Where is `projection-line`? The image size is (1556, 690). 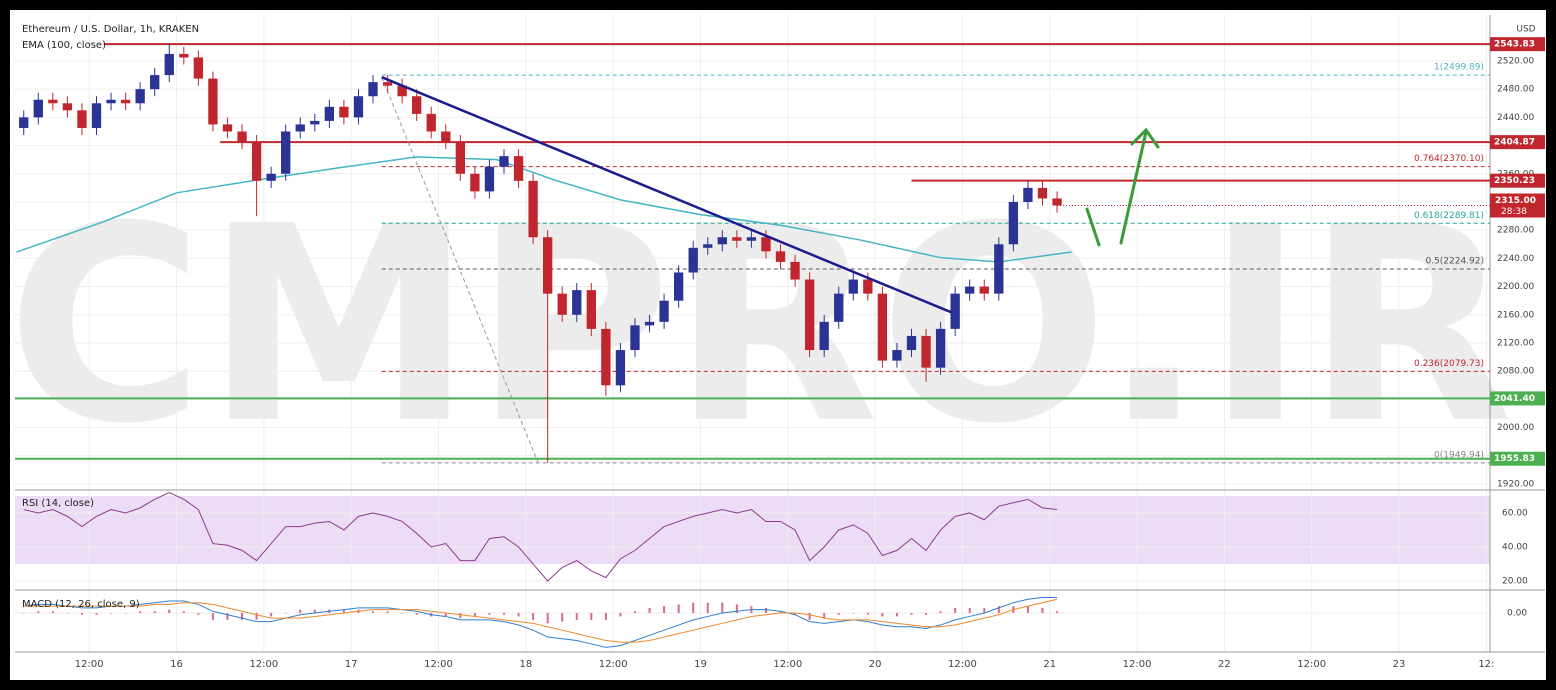 projection-line is located at coordinates (460, 270).